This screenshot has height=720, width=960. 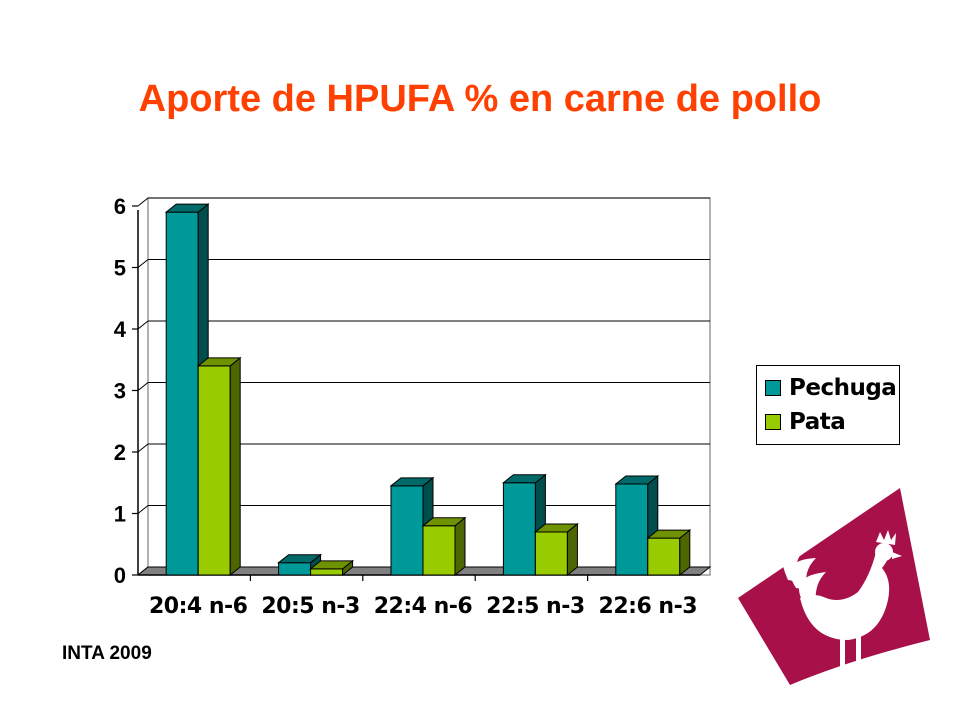 What do you see at coordinates (817, 422) in the screenshot?
I see `legend-label-pata: Pata` at bounding box center [817, 422].